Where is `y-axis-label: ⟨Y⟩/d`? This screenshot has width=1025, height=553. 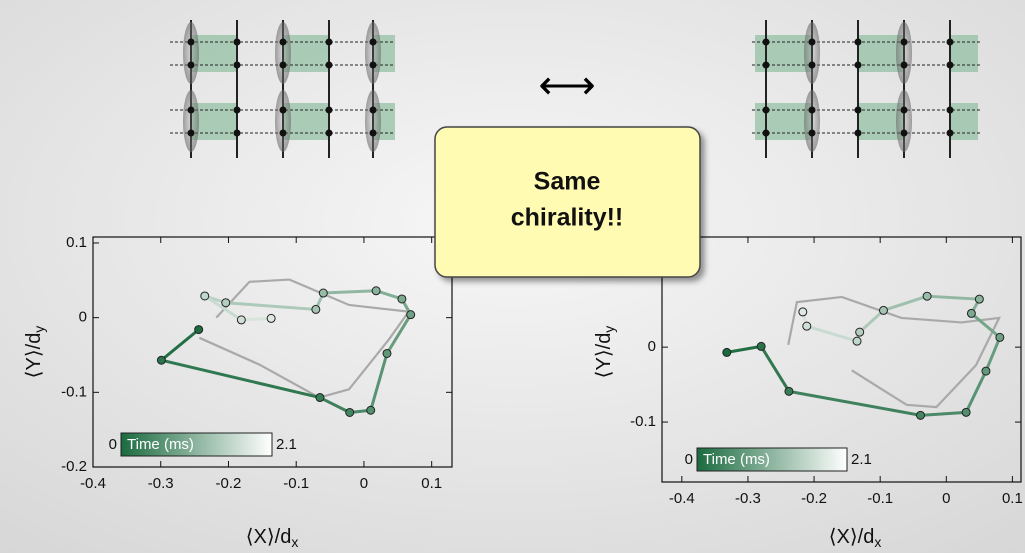 y-axis-label: ⟨Y⟩/d is located at coordinates (604, 356).